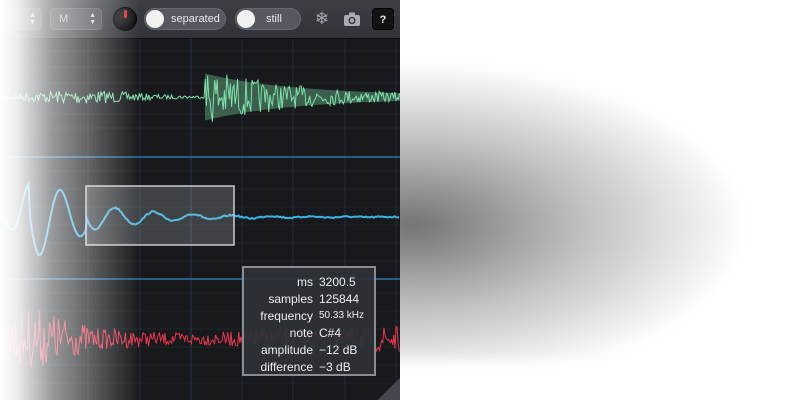 Image resolution: width=800 pixels, height=400 pixels. I want to click on readout-value: 50.33 kHz, so click(342, 315).